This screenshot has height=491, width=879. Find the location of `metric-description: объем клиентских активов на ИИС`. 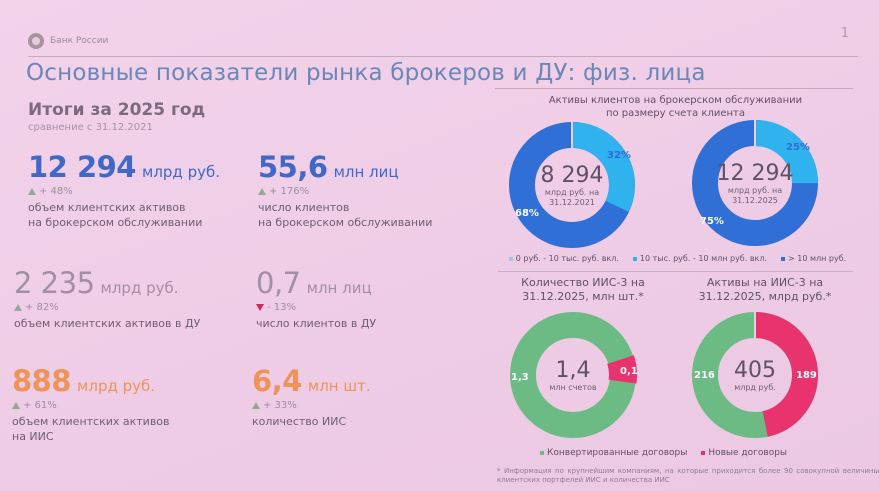

metric-description: объем клиентских активов на ИИС is located at coordinates (91, 429).